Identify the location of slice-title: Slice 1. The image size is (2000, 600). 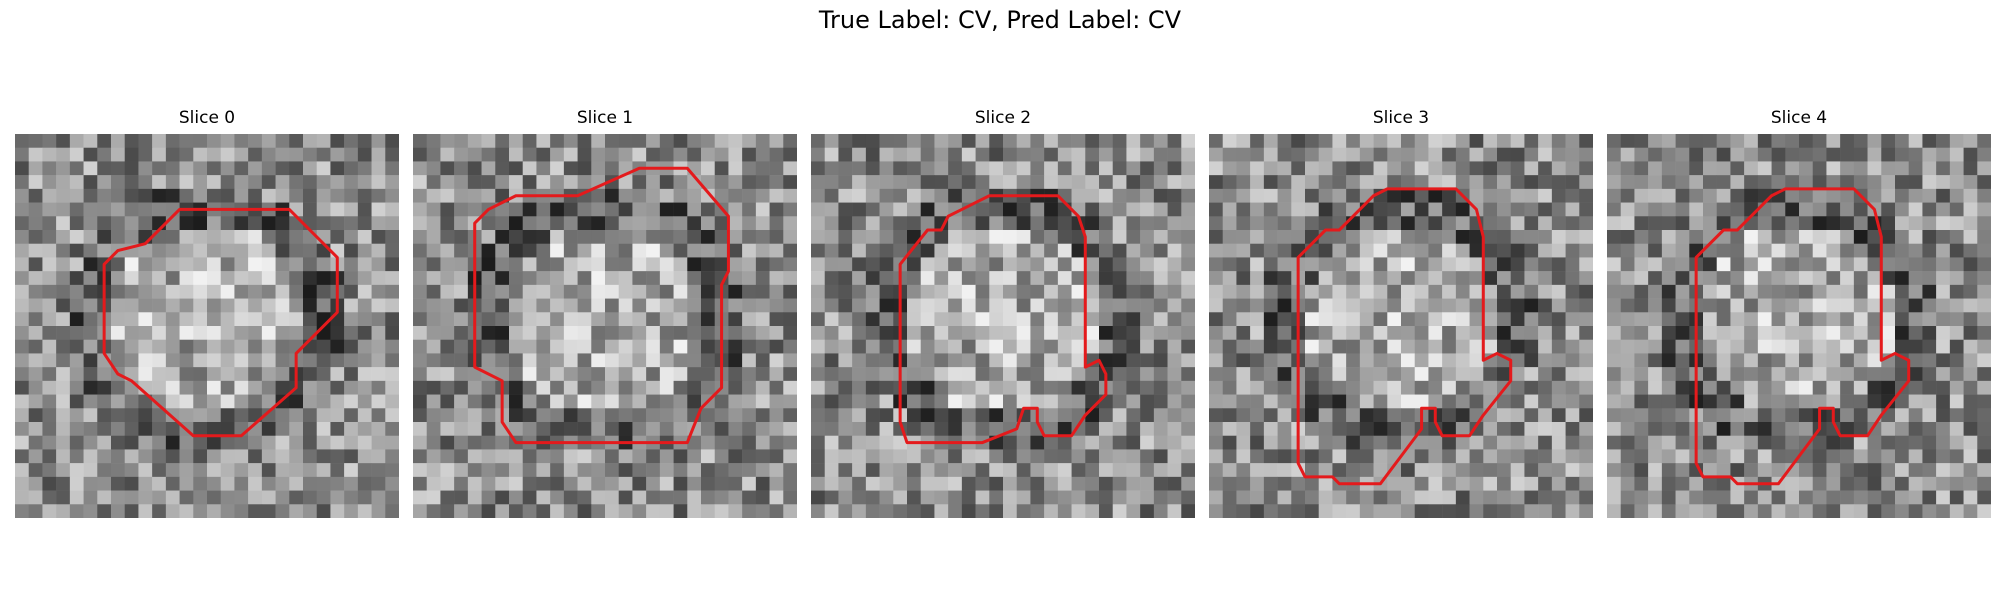
(605, 118).